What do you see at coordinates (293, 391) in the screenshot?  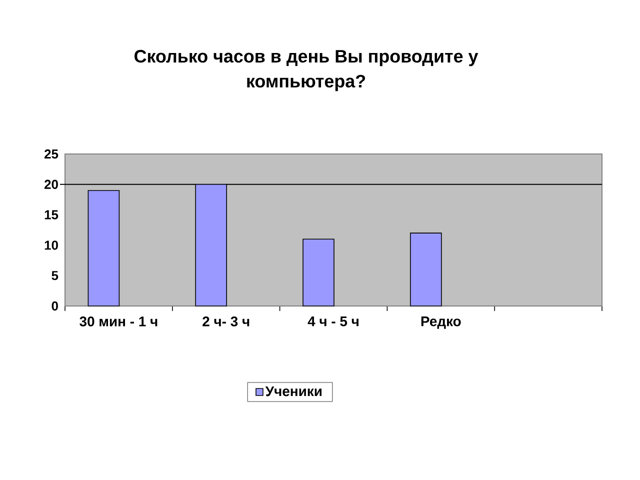 I see `legend-label: Ученики` at bounding box center [293, 391].